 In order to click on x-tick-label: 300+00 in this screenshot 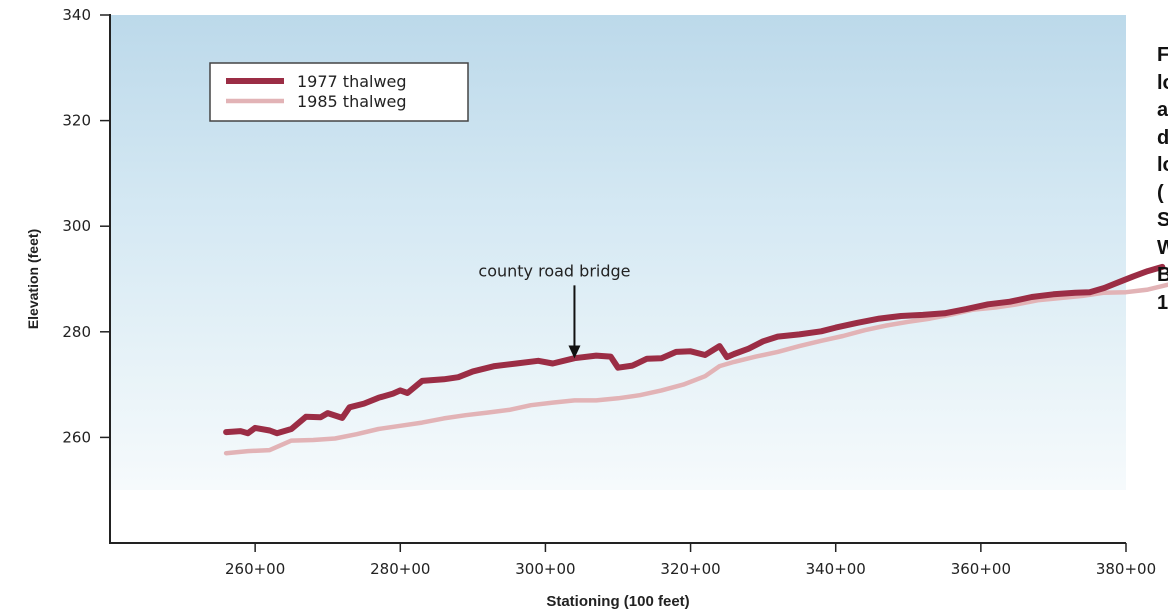, I will do `click(545, 569)`.